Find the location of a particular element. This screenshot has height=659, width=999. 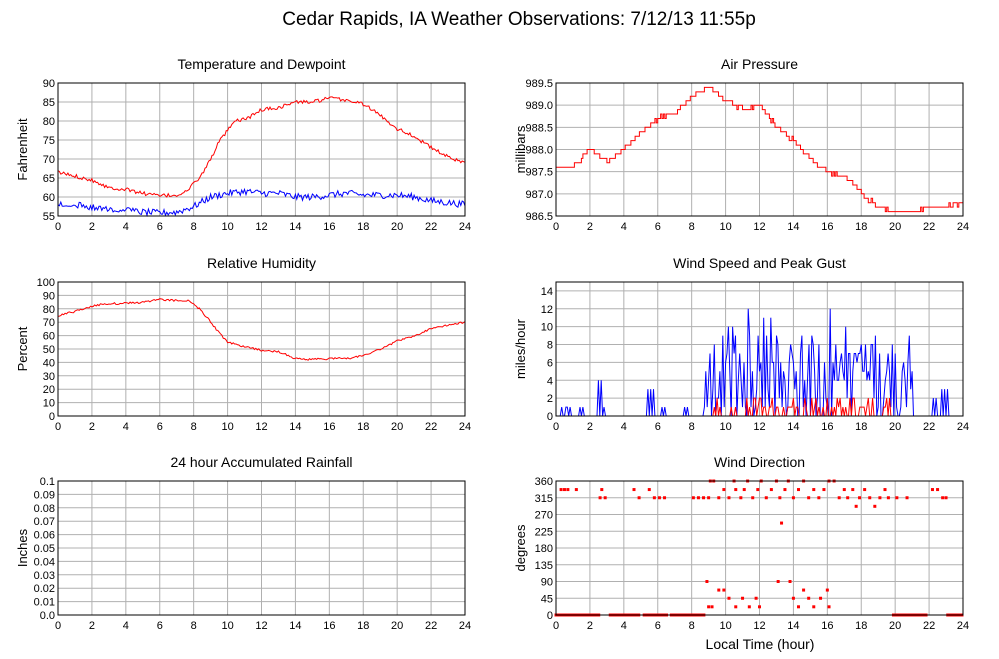

y-tick-label: 0.02 is located at coordinates (44, 589).